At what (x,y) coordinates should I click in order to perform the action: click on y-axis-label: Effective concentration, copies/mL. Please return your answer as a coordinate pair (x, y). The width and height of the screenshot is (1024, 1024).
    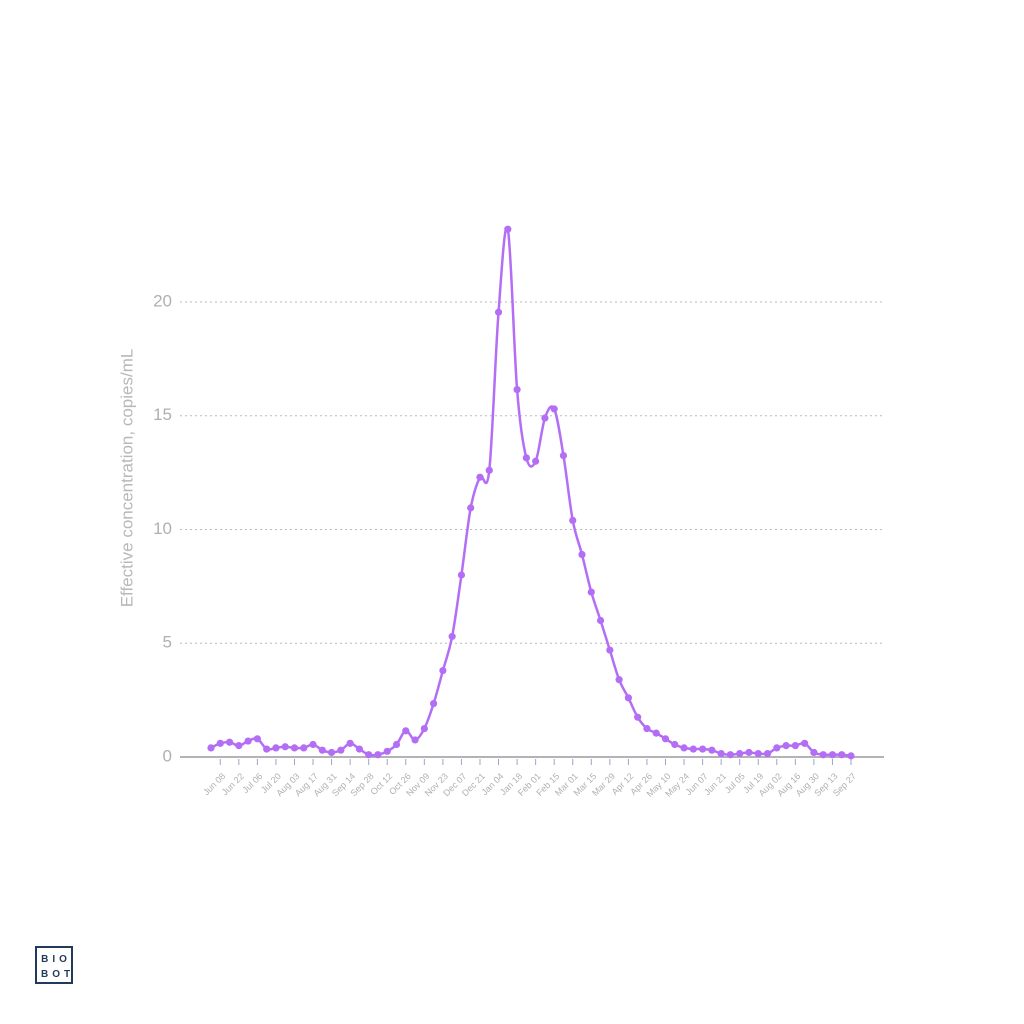
    Looking at the image, I should click on (126, 478).